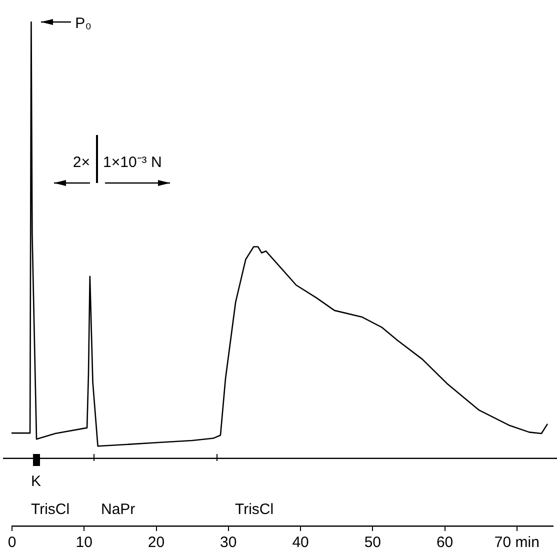  Describe the element at coordinates (300, 543) in the screenshot. I see `x-tick-label: 40` at that location.